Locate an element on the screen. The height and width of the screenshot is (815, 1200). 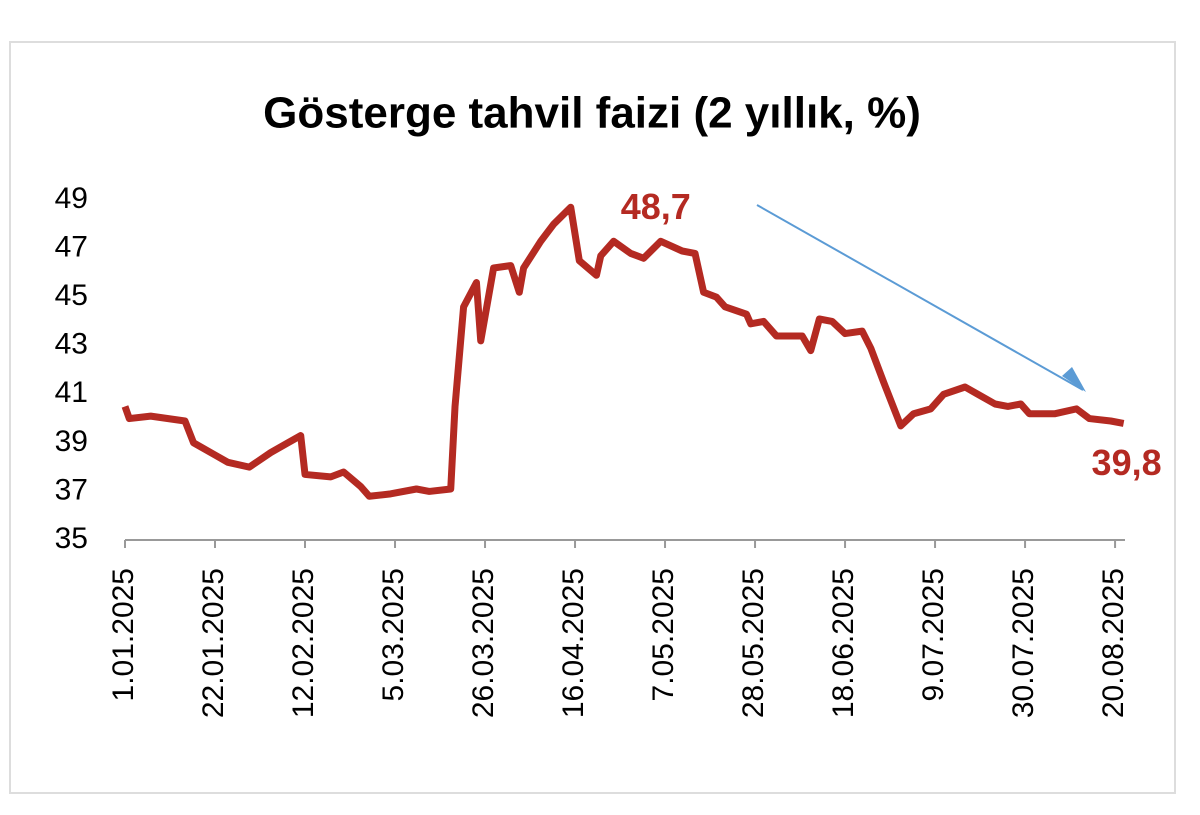
x-tick-label: 1.01.2025 is located at coordinates (123, 634).